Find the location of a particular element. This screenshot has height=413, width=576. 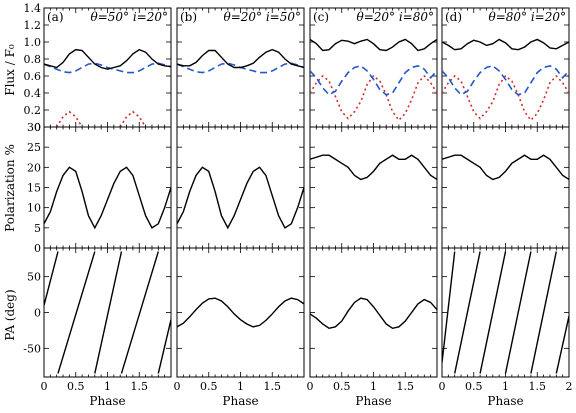

y-tick-label: 0.4 is located at coordinates (33, 93).